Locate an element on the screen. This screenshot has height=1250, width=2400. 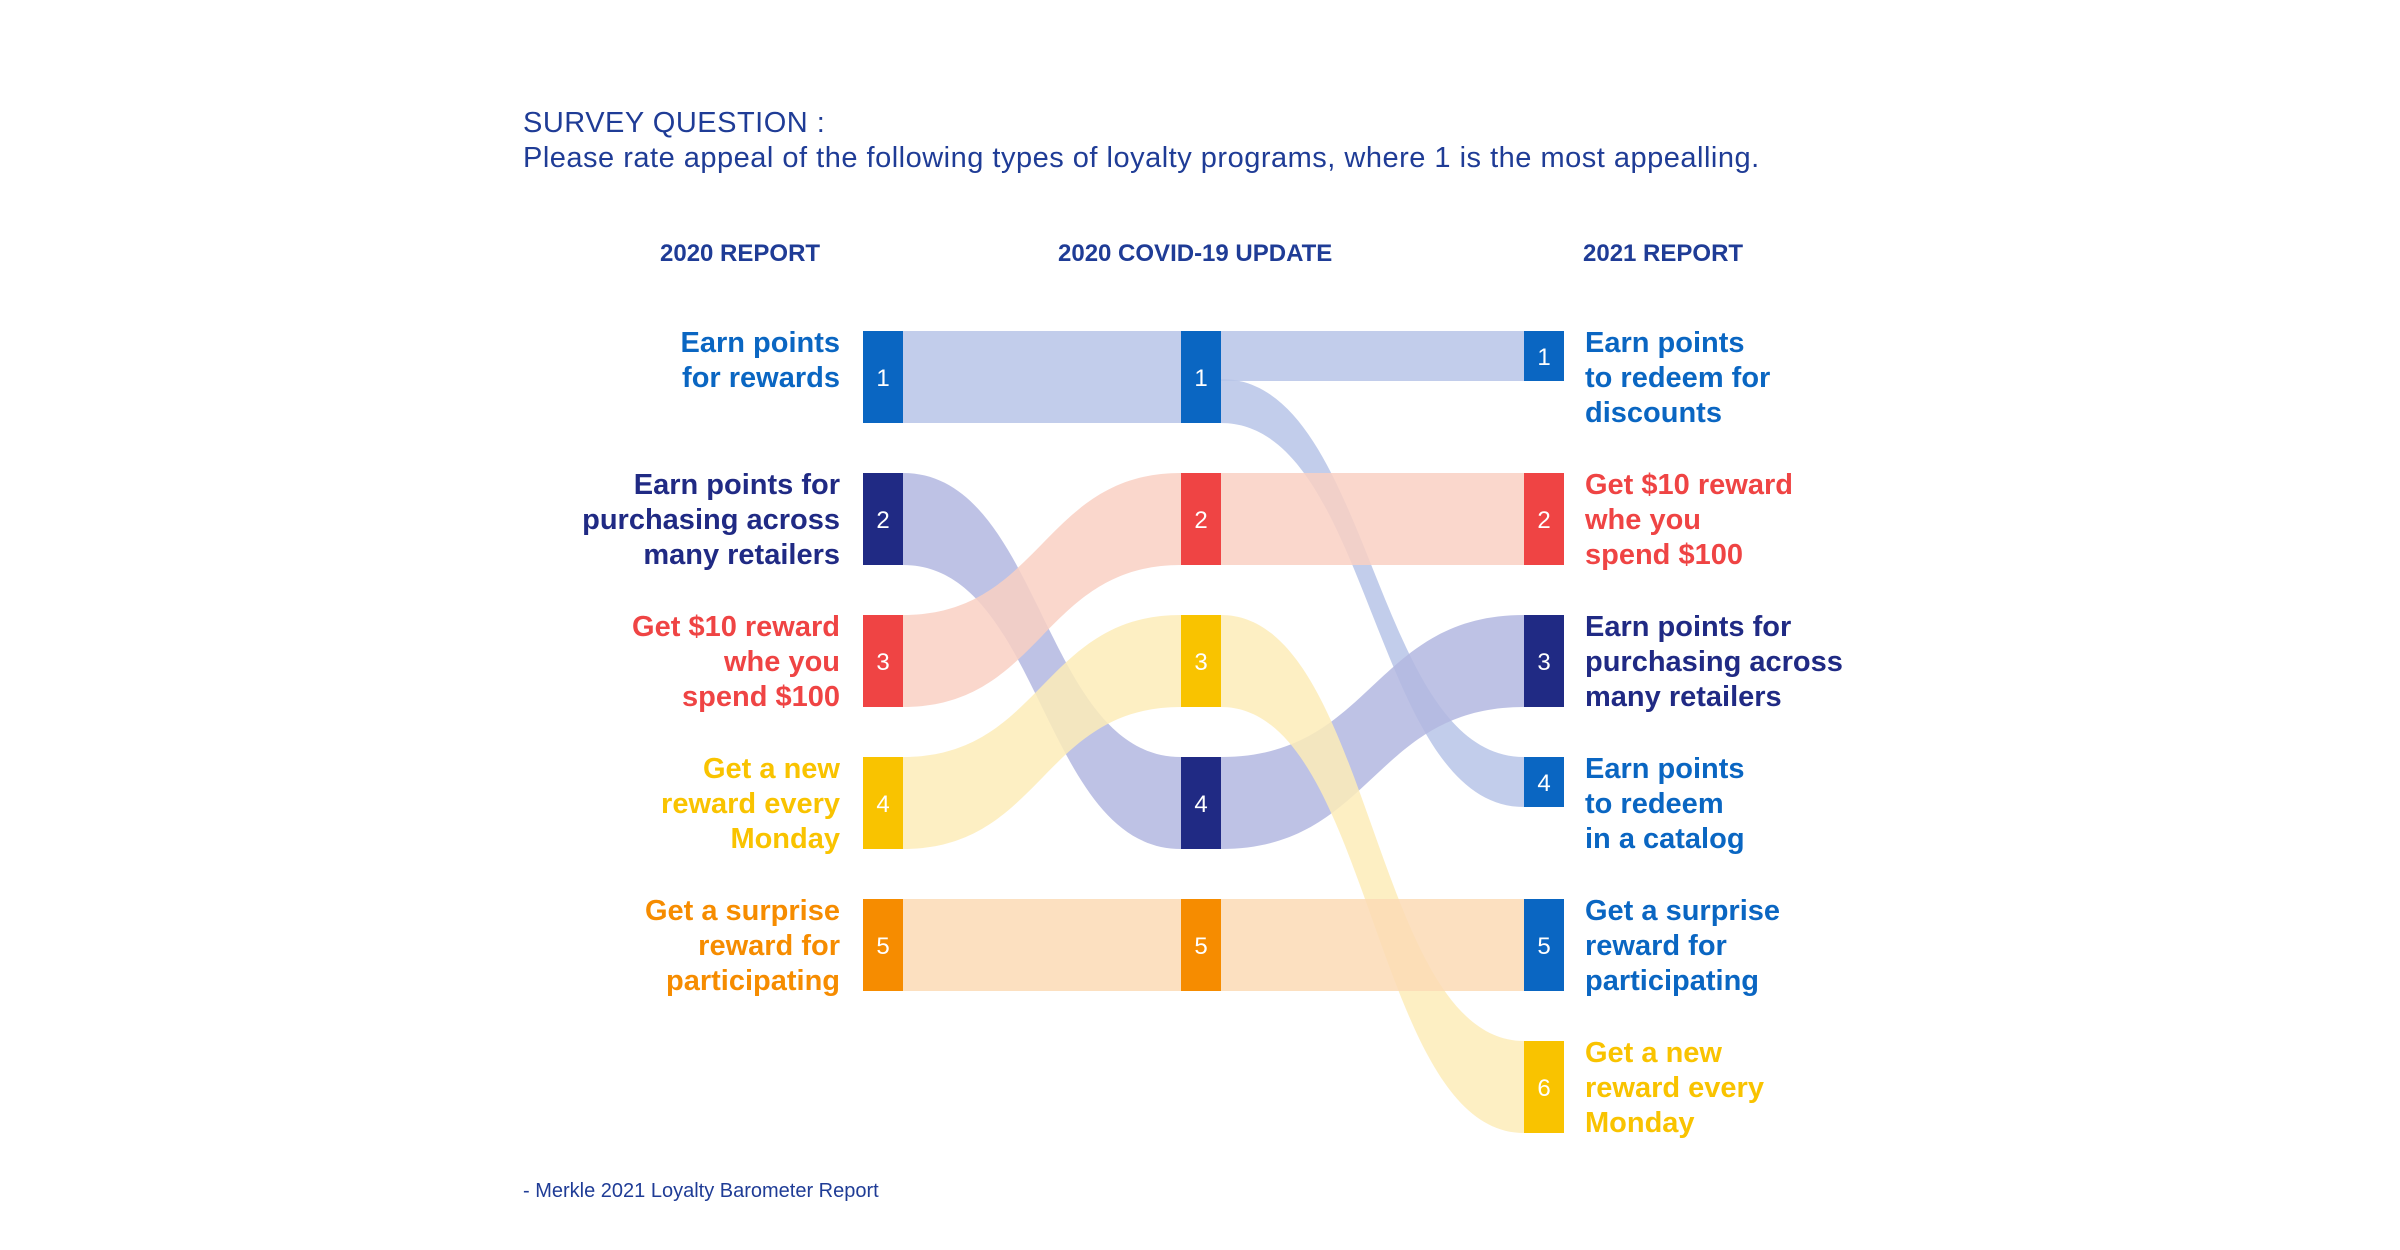
right-rank-6-label-line: Get a new is located at coordinates (1653, 1053).